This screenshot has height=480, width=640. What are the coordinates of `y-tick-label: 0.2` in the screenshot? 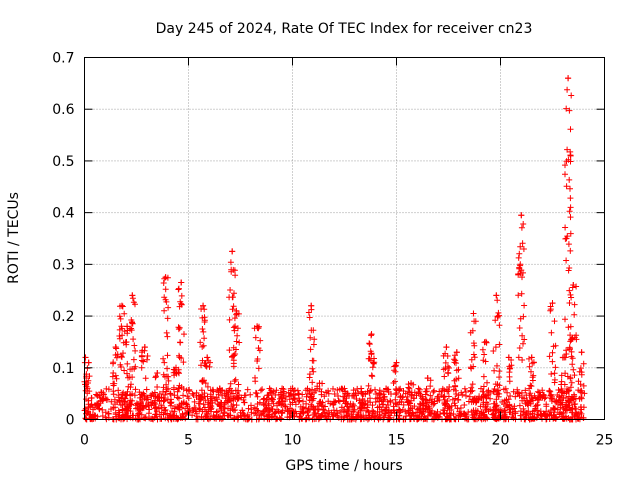 It's located at (63, 317).